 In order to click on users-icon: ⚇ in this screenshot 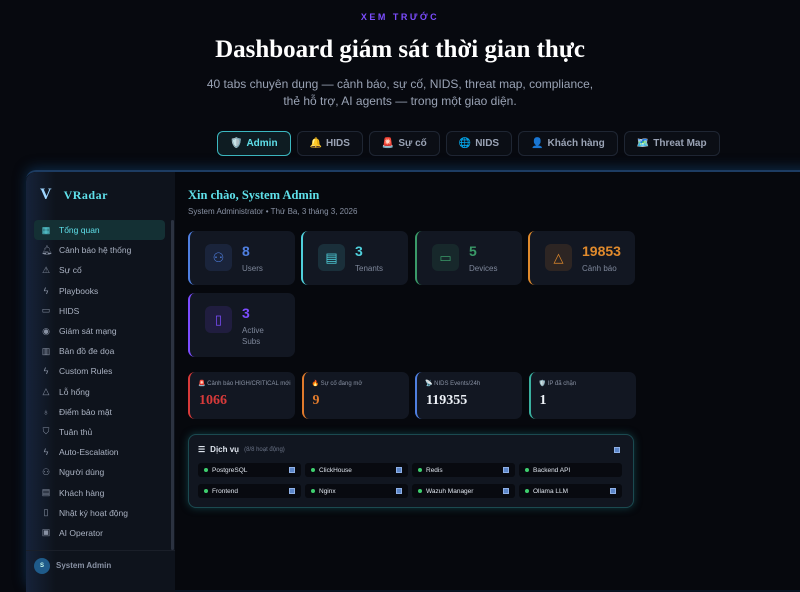, I will do `click(218, 257)`.